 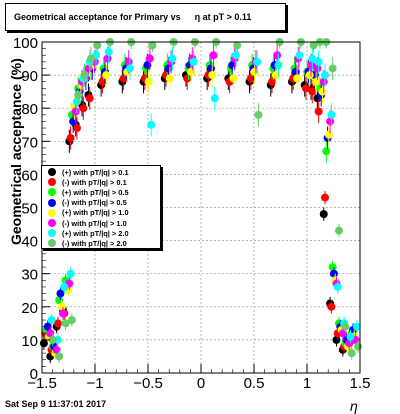 What do you see at coordinates (101, 182) in the screenshot?
I see `legend-entry: (-) with pT/|q| > 0.1` at bounding box center [101, 182].